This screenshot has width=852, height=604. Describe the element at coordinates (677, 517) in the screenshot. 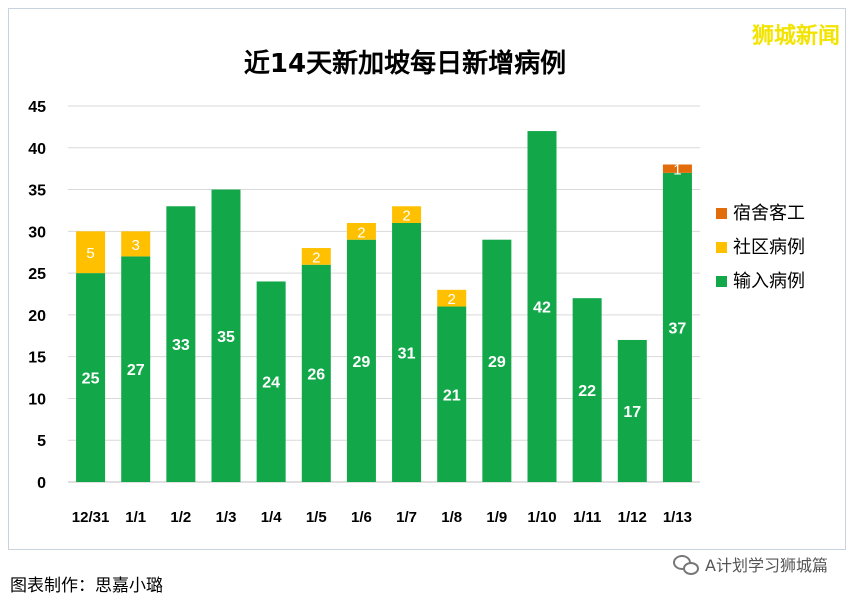

I see `x-tick-label: 1/13` at that location.